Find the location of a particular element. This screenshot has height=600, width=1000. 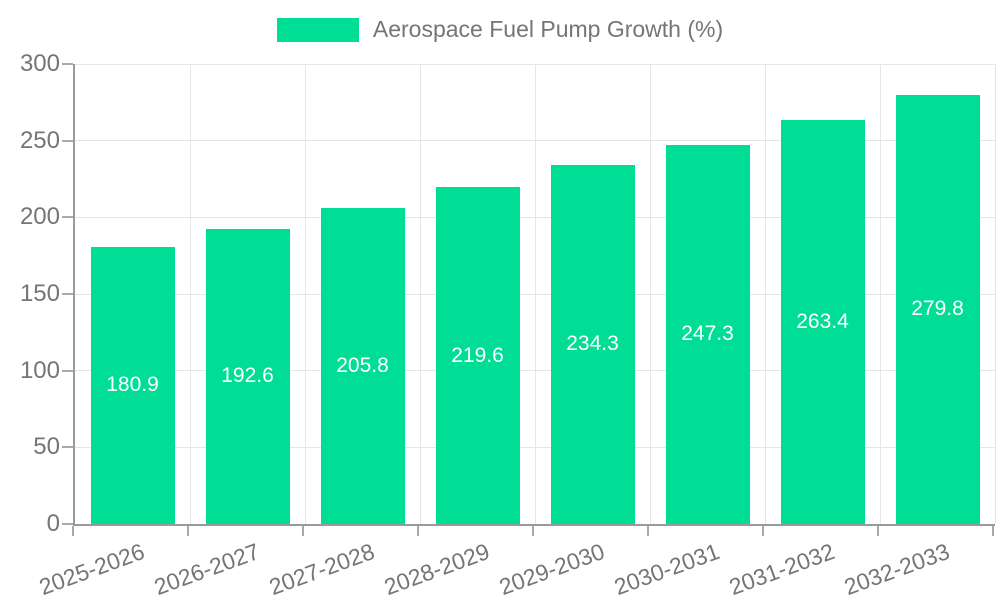

bar: 219.6 is located at coordinates (477, 355).